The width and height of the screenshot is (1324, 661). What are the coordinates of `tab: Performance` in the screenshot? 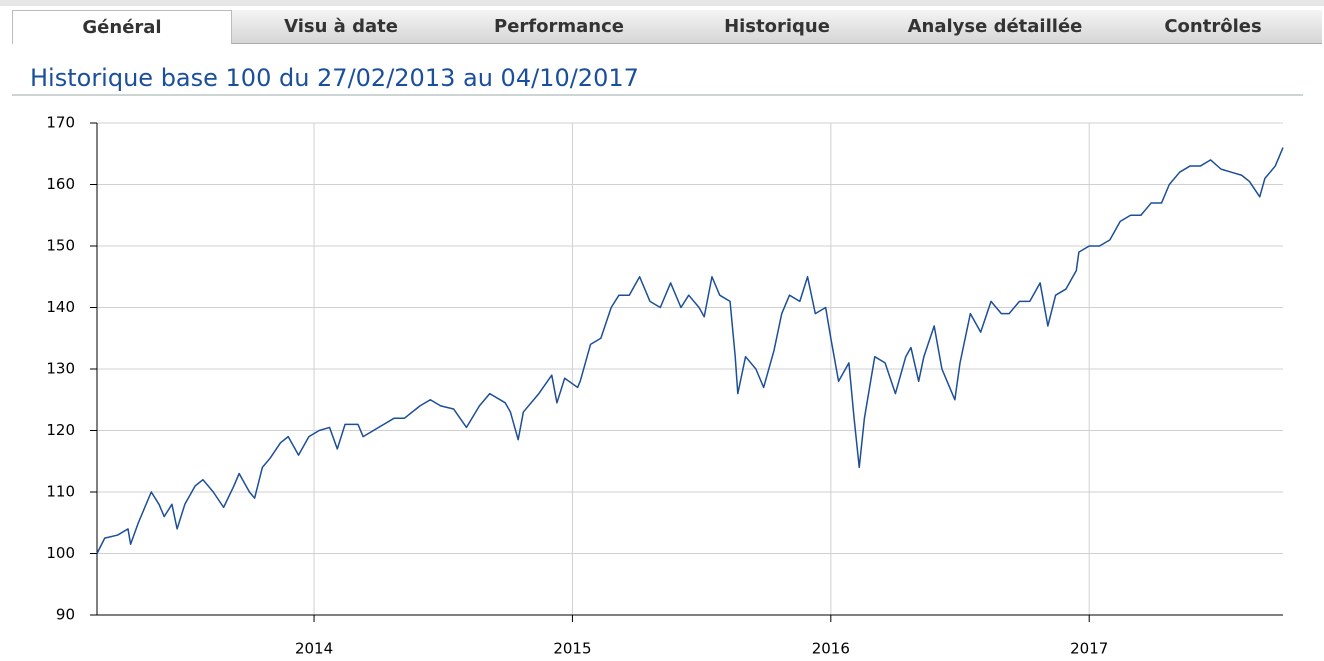 It's located at (559, 27).